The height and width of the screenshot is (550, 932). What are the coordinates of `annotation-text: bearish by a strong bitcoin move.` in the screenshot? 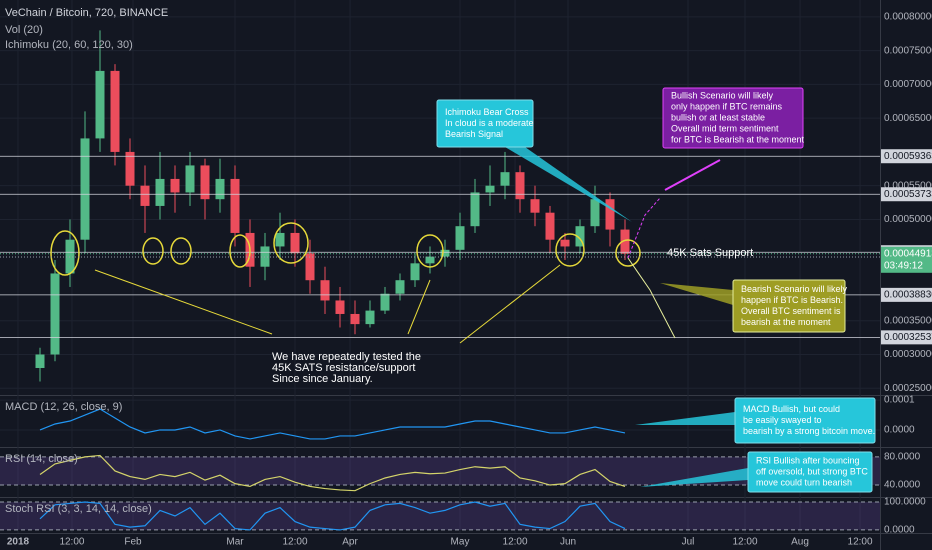 It's located at (809, 431).